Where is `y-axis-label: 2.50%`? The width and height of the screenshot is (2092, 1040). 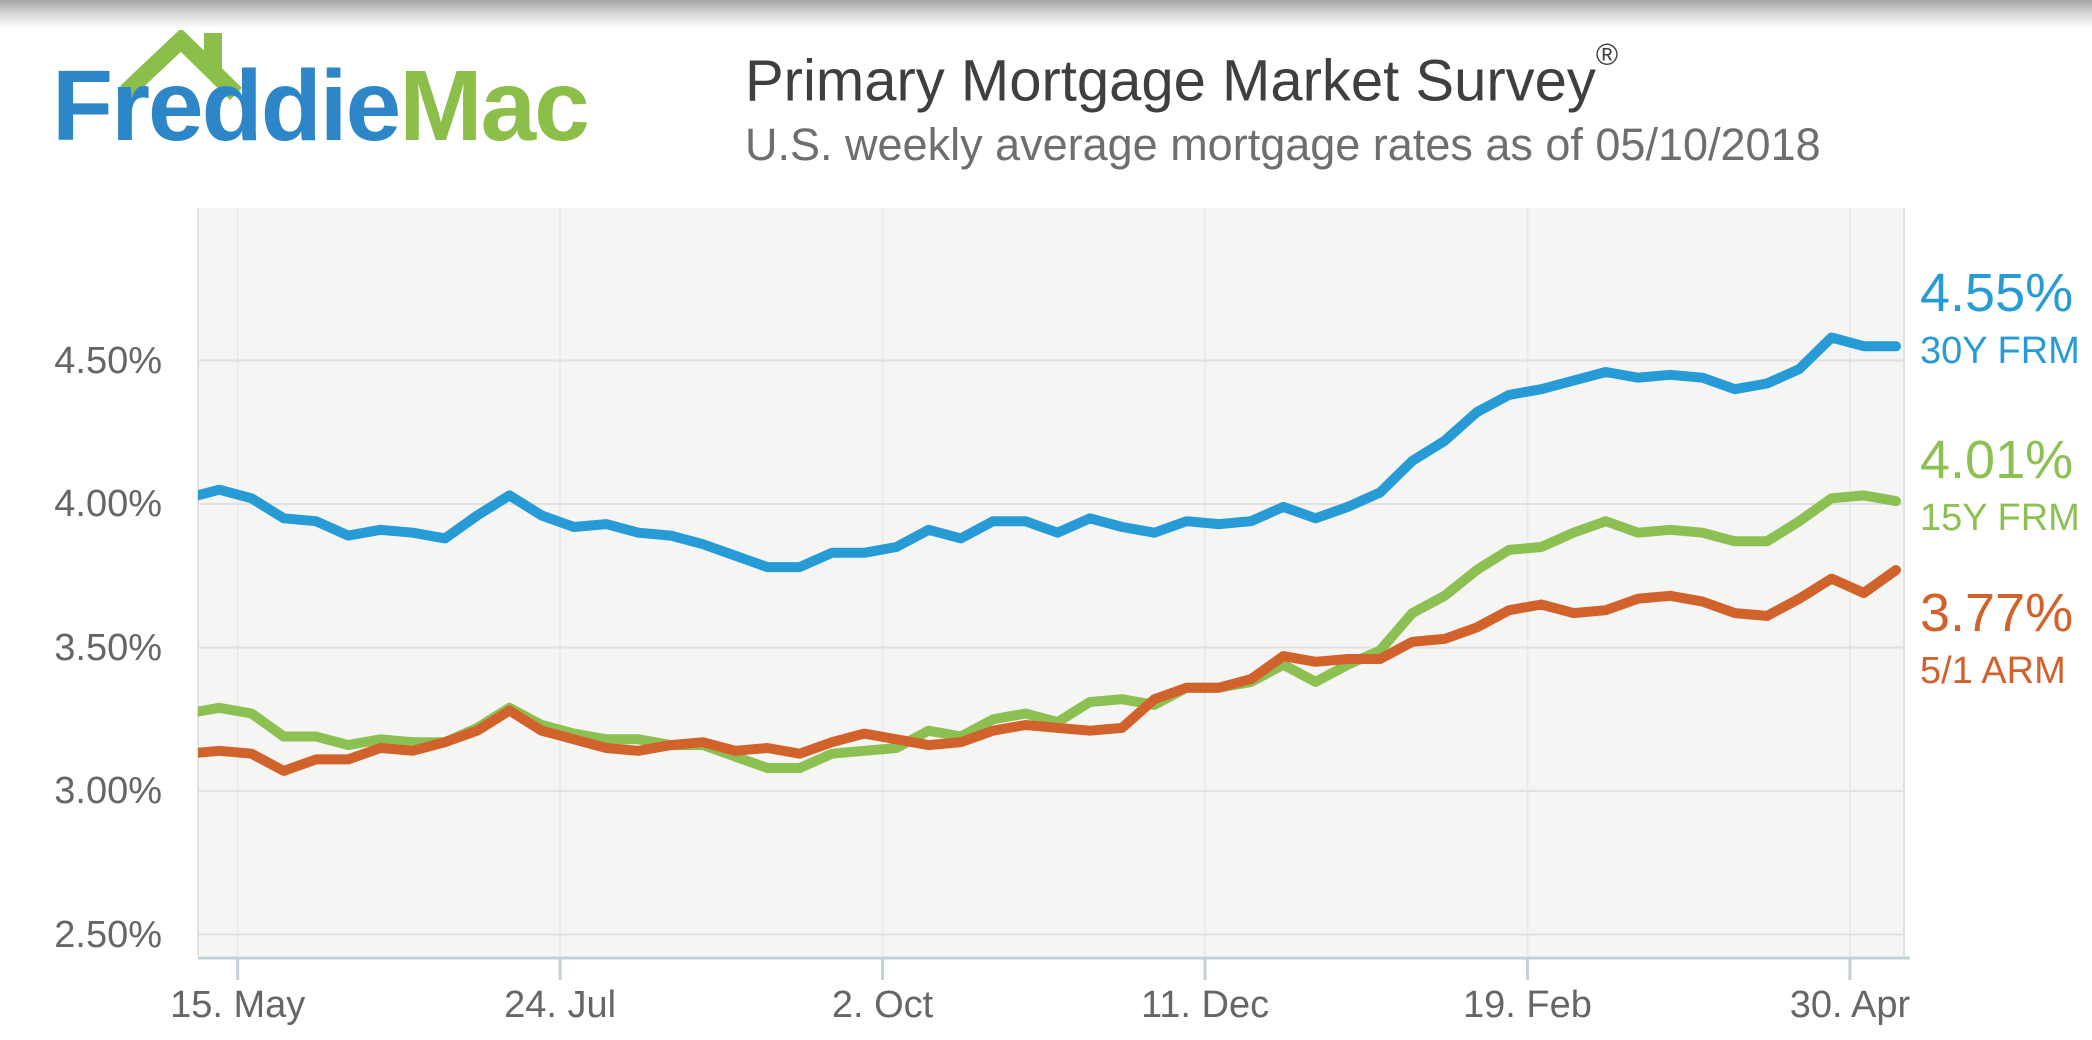 y-axis-label: 2.50% is located at coordinates (108, 934).